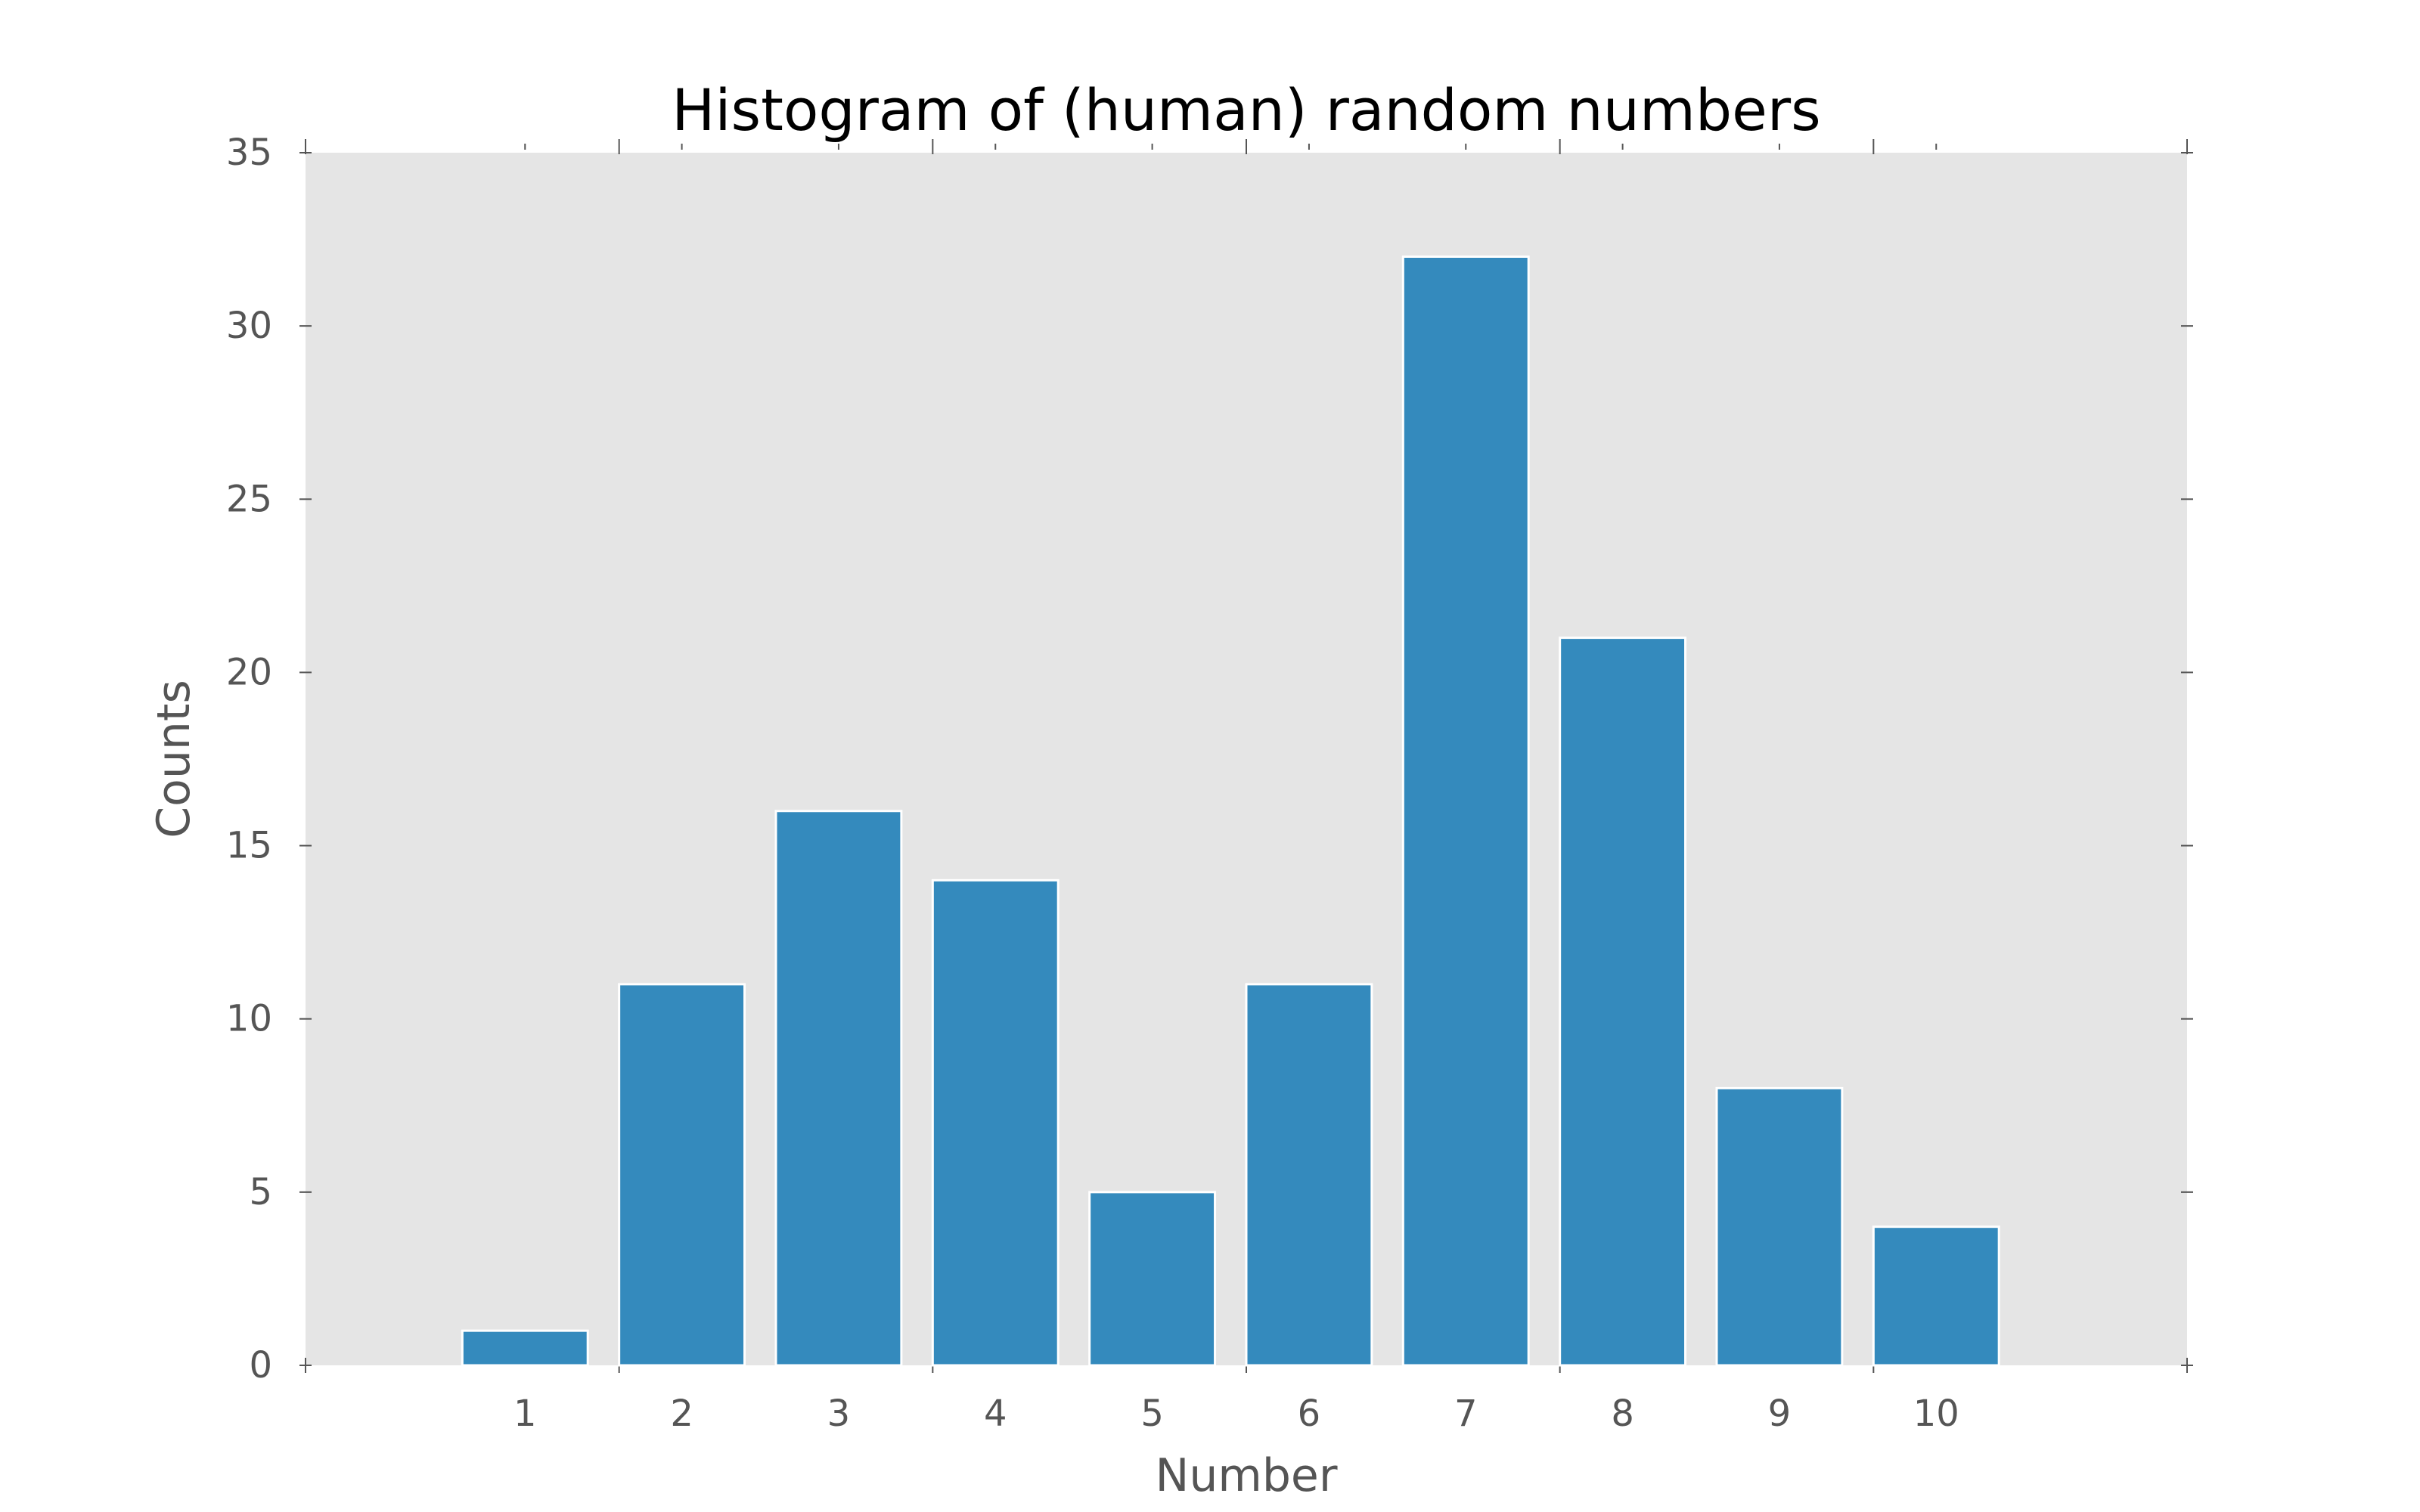 This screenshot has height=1512, width=2420. What do you see at coordinates (1780, 1414) in the screenshot?
I see `x-tick-label-9: 9` at bounding box center [1780, 1414].